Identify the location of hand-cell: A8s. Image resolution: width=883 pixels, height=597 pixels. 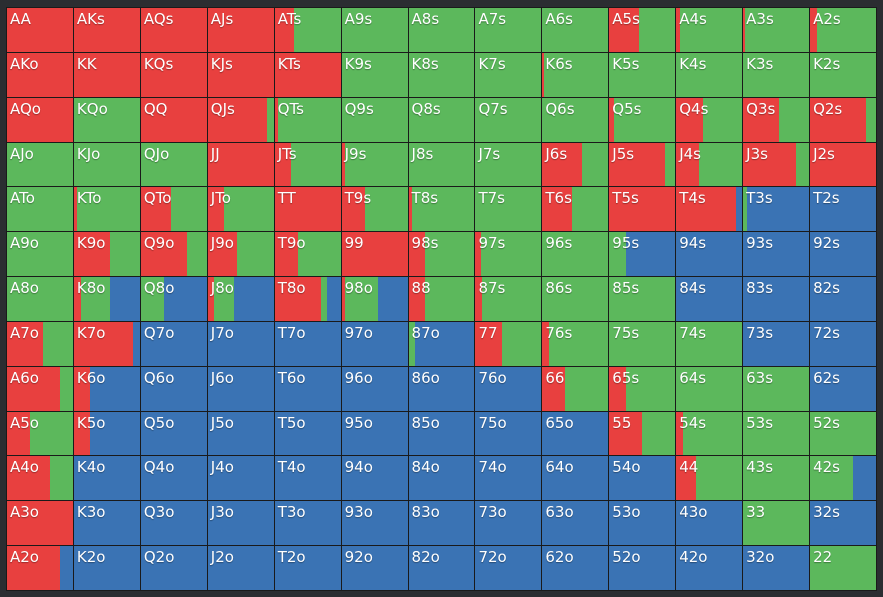
(441, 30).